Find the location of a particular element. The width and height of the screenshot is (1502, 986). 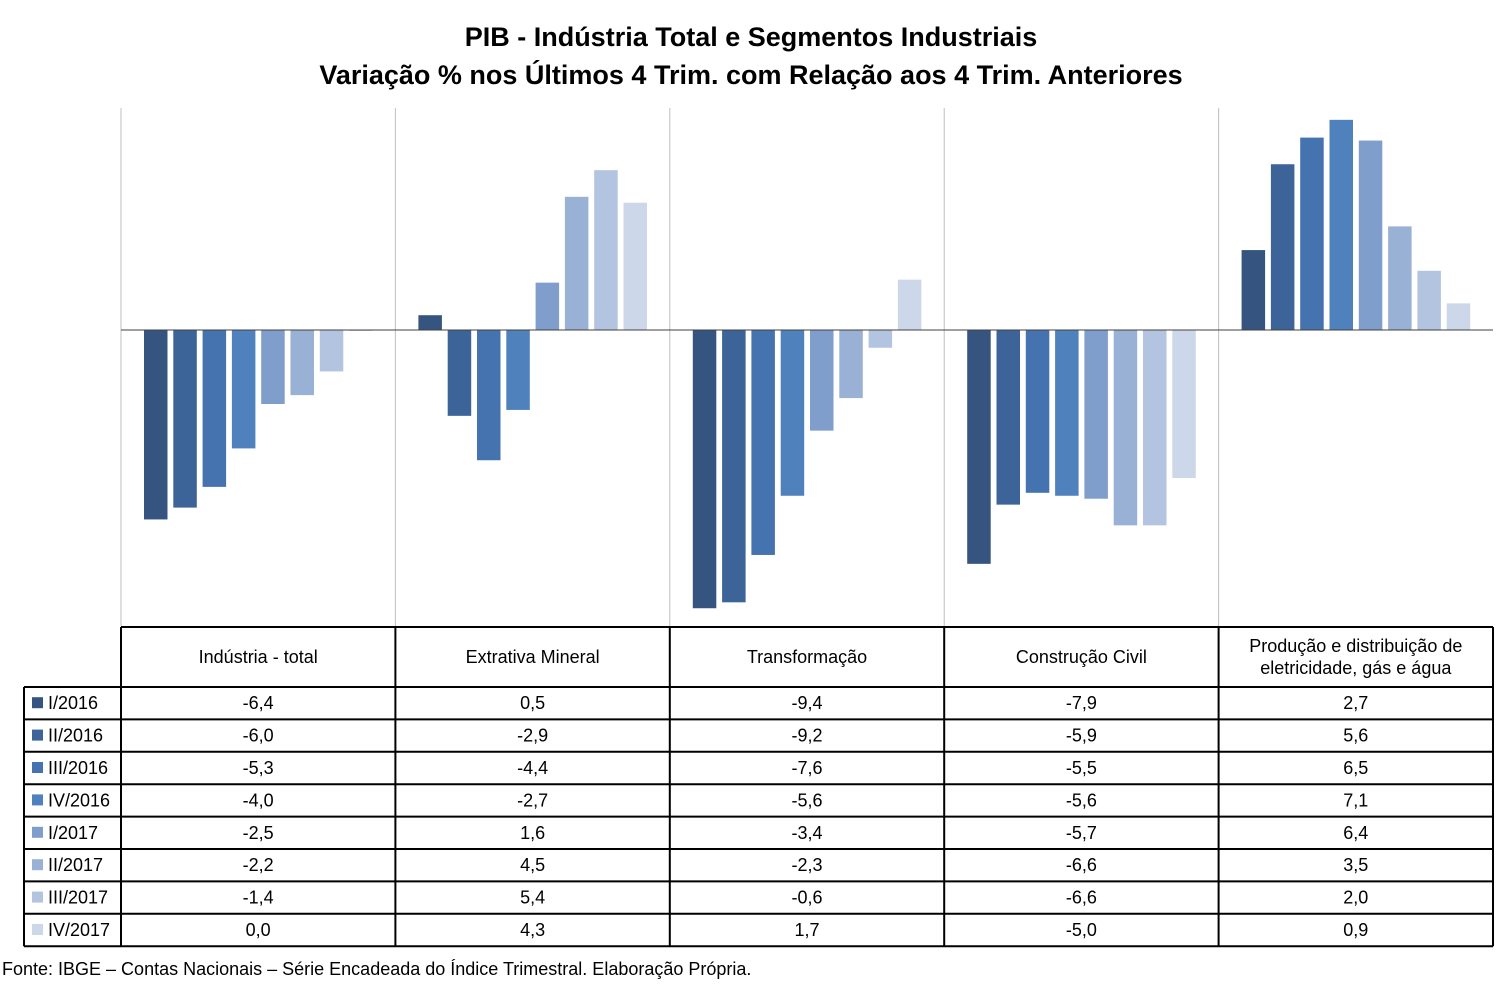

data-value-iv-2017-extrativa-mineral: 4,3 is located at coordinates (532, 930).